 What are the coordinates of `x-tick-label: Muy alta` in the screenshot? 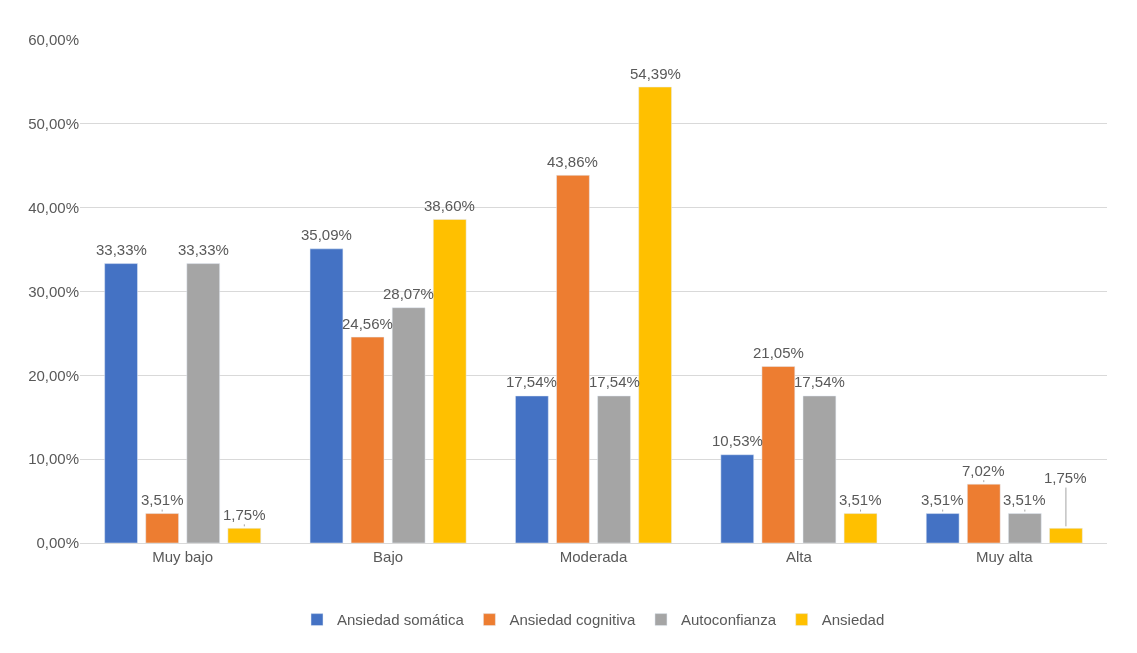 It's located at (1004, 556).